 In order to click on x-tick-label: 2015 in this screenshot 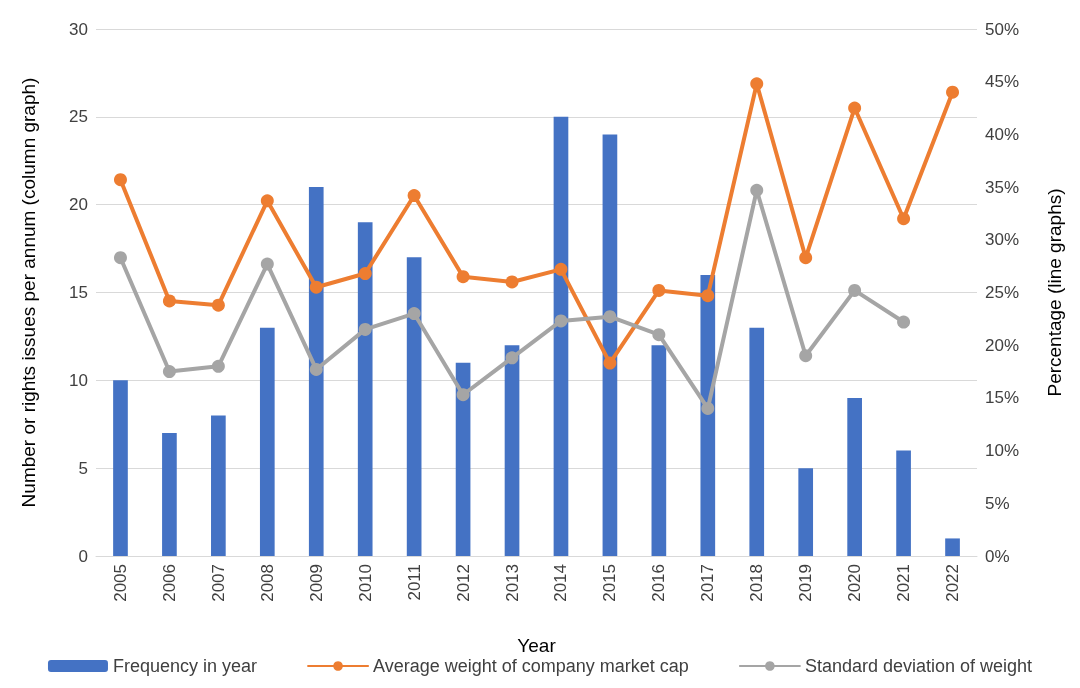, I will do `click(610, 583)`.